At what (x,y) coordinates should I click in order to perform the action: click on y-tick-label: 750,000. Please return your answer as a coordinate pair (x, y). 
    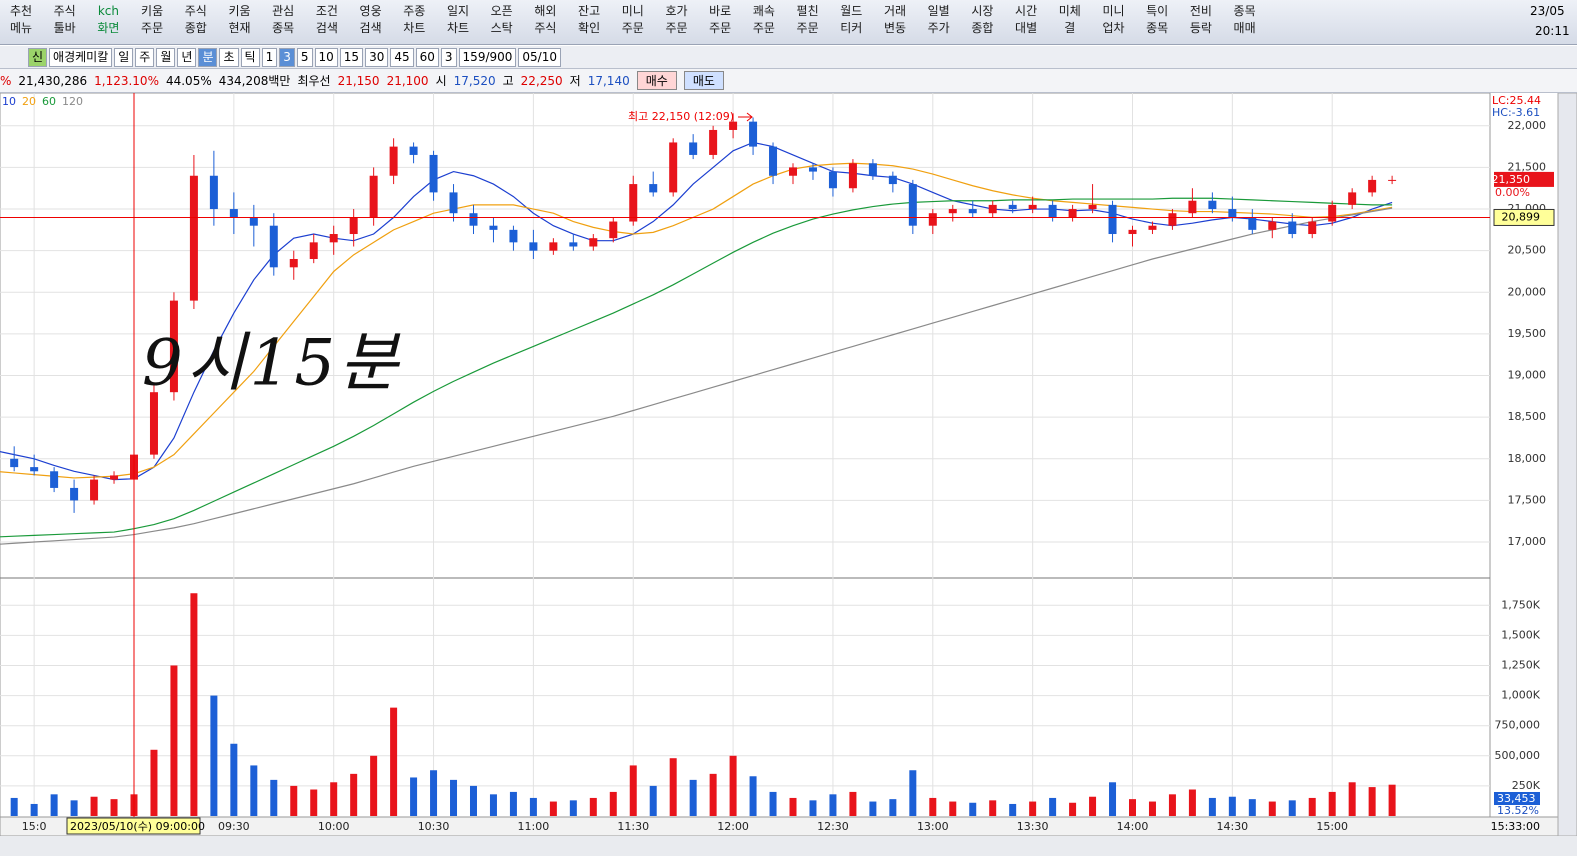
    Looking at the image, I should click on (1518, 725).